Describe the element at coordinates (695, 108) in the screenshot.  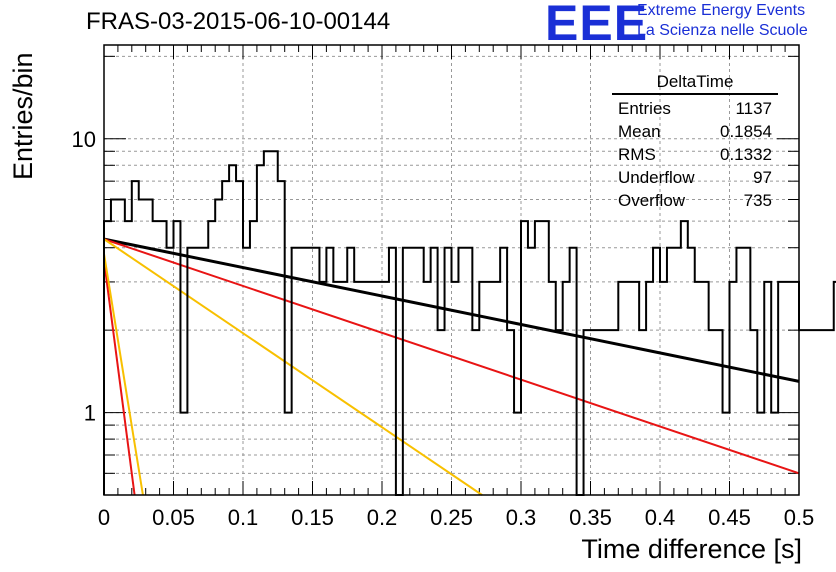
I see `stats-row: Entries 1137` at that location.